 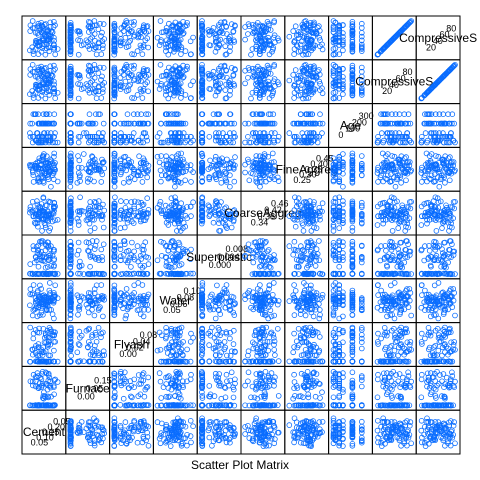 I want to click on diagonal-tick-label: 0.05, so click(x=95, y=388).